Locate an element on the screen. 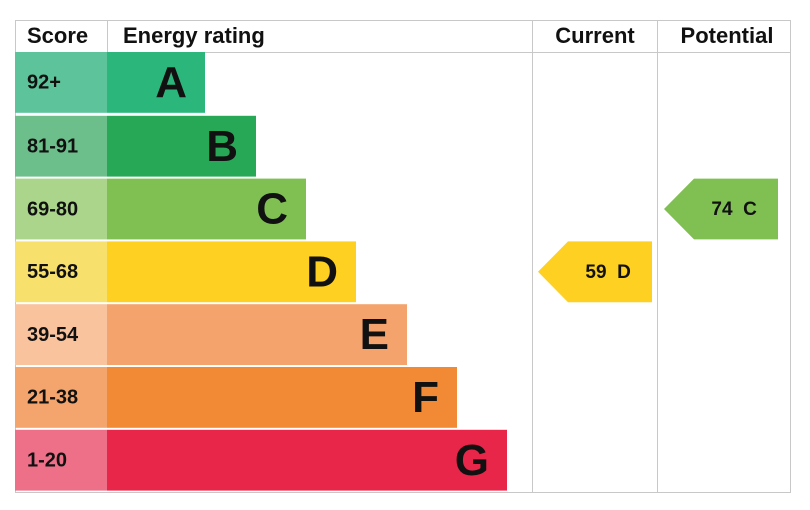 This screenshot has height=510, width=810. score-label: 39-54 is located at coordinates (53, 335).